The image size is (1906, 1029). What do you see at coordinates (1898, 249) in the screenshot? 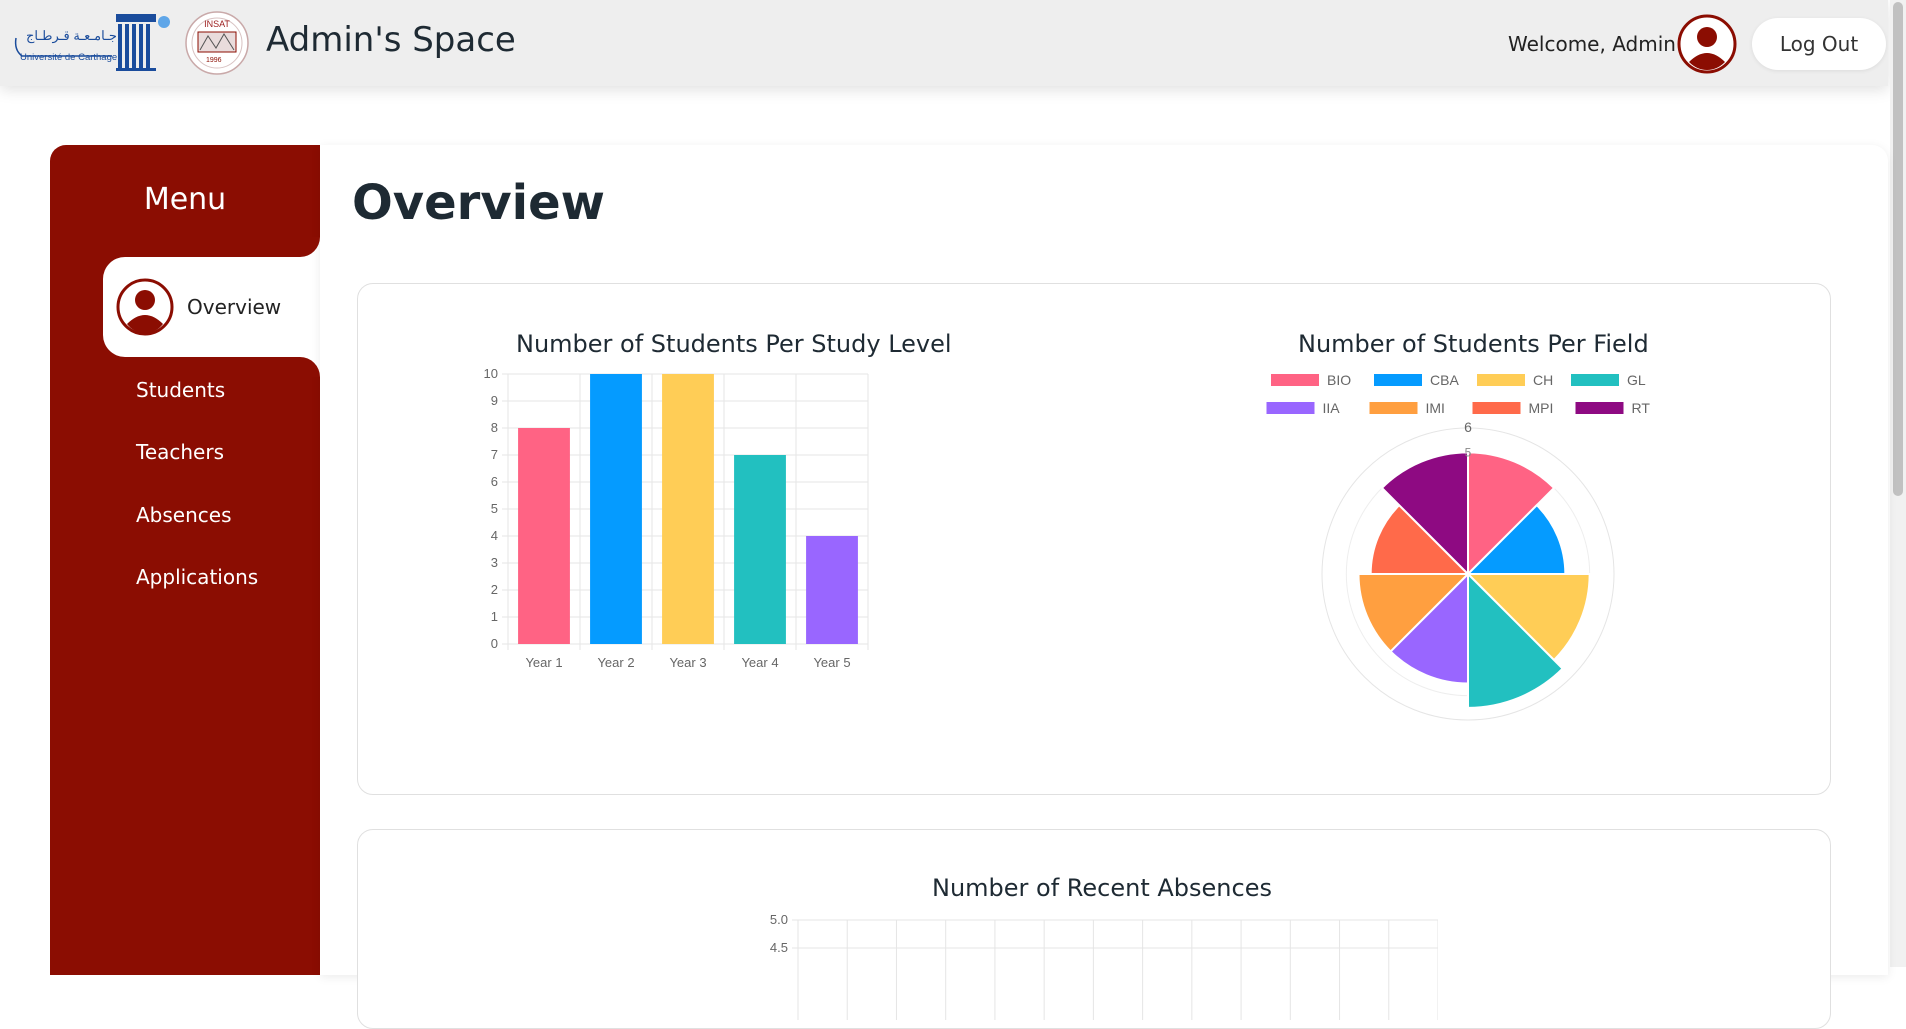
I see `scrollbar-thumb` at bounding box center [1898, 249].